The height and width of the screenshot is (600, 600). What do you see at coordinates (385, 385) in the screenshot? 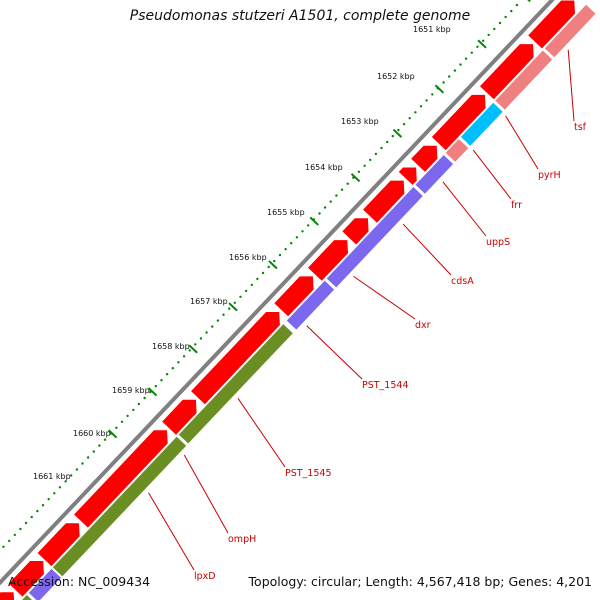
I see `gene-label: PST_1544` at bounding box center [385, 385].